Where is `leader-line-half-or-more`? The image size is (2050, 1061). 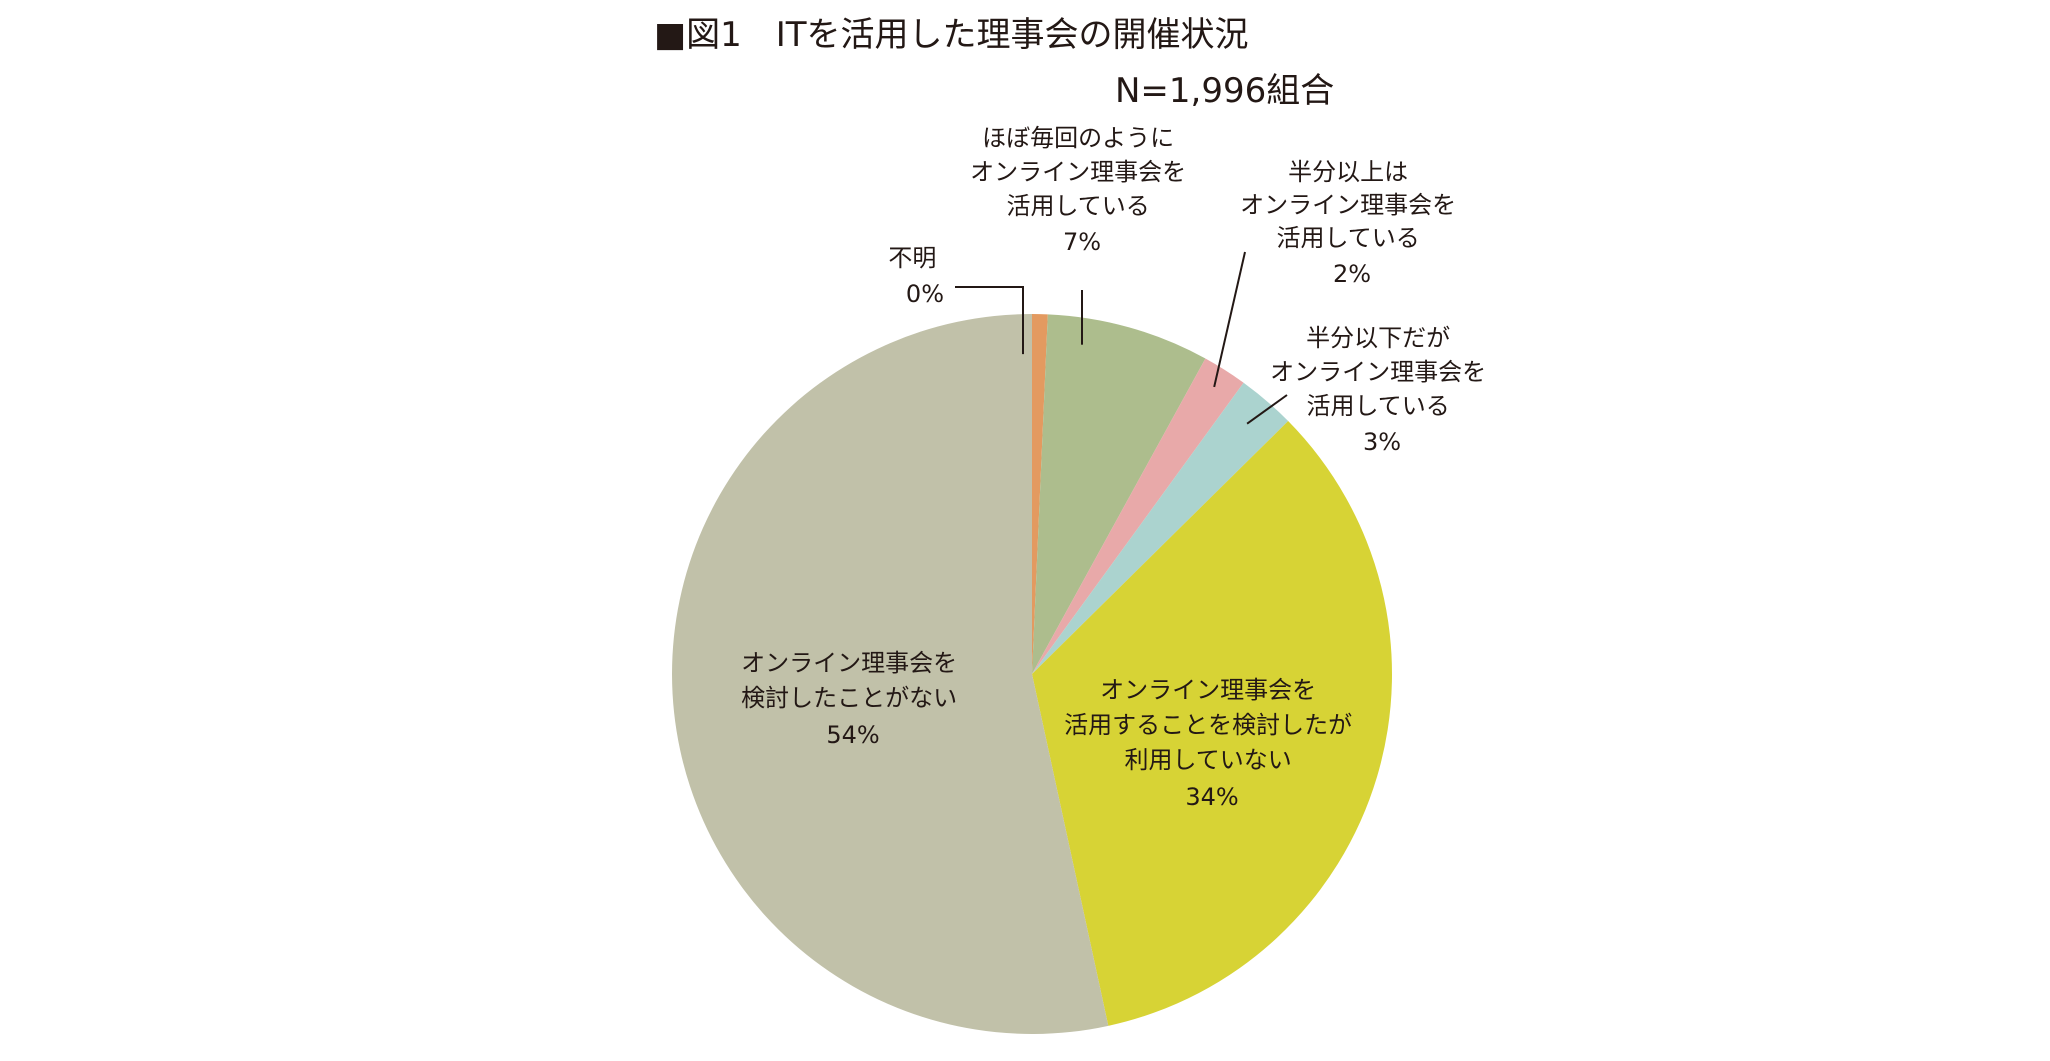 leader-line-half-or-more is located at coordinates (1229, 319).